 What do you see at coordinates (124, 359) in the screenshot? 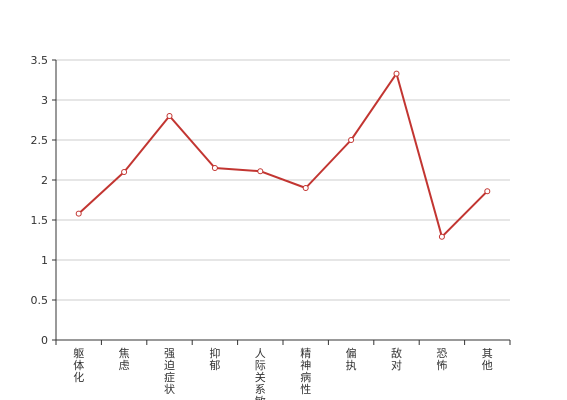
I see `x-tick-label: 焦虑` at bounding box center [124, 359].